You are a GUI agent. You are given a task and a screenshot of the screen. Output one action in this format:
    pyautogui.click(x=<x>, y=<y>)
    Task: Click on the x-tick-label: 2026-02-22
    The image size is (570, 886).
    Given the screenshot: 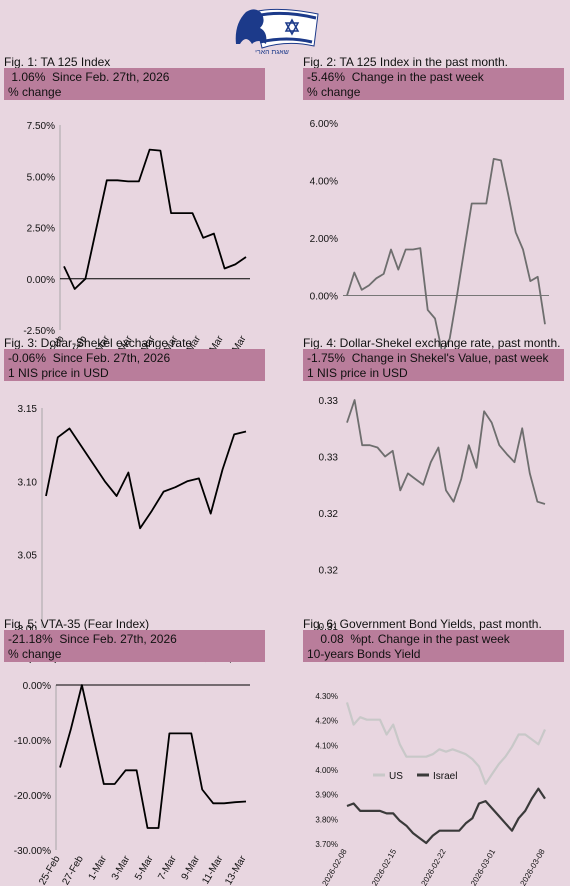 What is the action you would take?
    pyautogui.click(x=433, y=866)
    